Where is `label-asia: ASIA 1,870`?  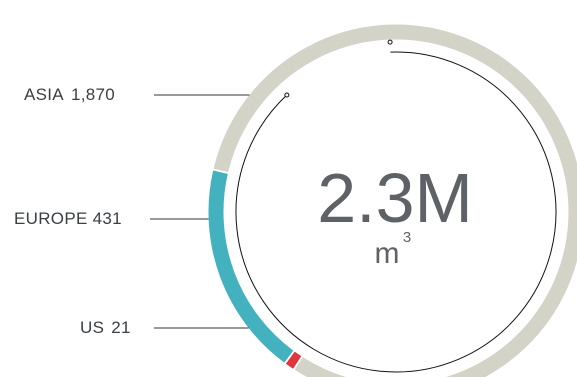
label-asia: ASIA 1,870 is located at coordinates (69, 94).